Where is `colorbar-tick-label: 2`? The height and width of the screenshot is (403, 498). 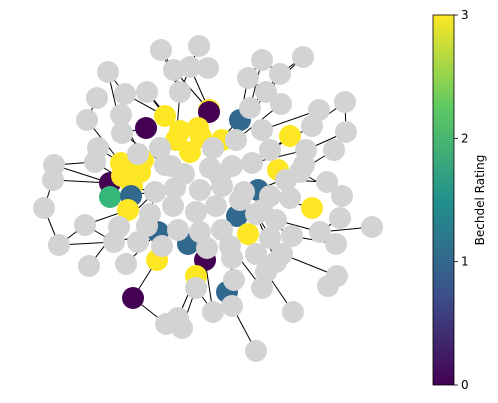 colorbar-tick-label: 2 is located at coordinates (465, 138).